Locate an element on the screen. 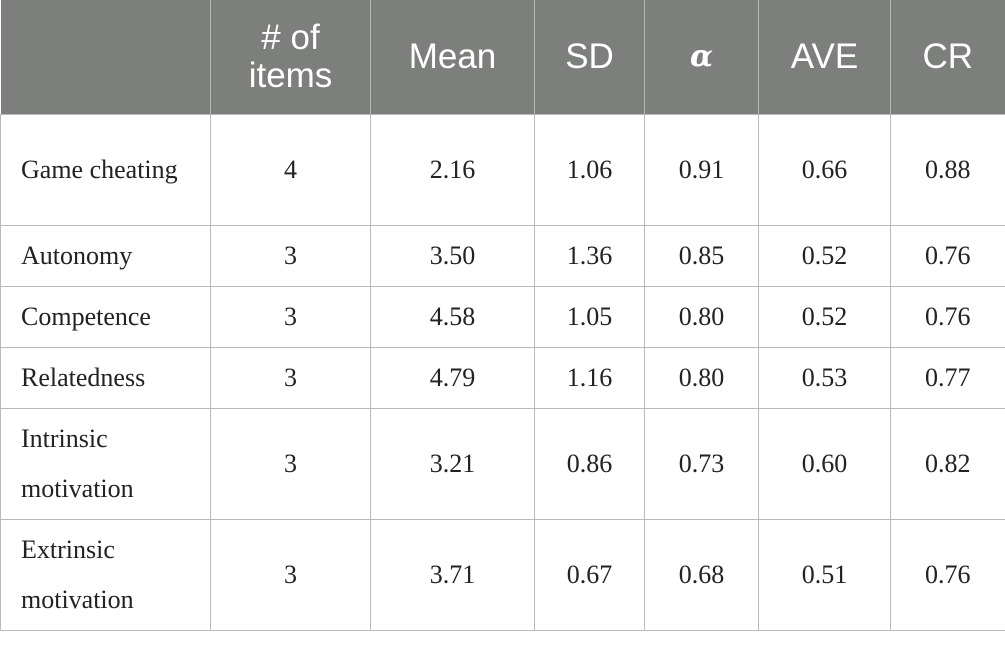 This screenshot has width=1005, height=651. header-mean: Mean is located at coordinates (452, 57).